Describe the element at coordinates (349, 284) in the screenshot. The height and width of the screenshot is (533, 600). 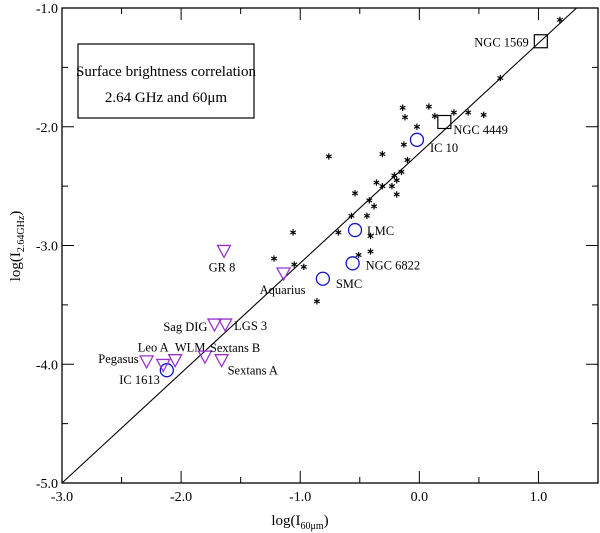
I see `point-label: SMC` at that location.